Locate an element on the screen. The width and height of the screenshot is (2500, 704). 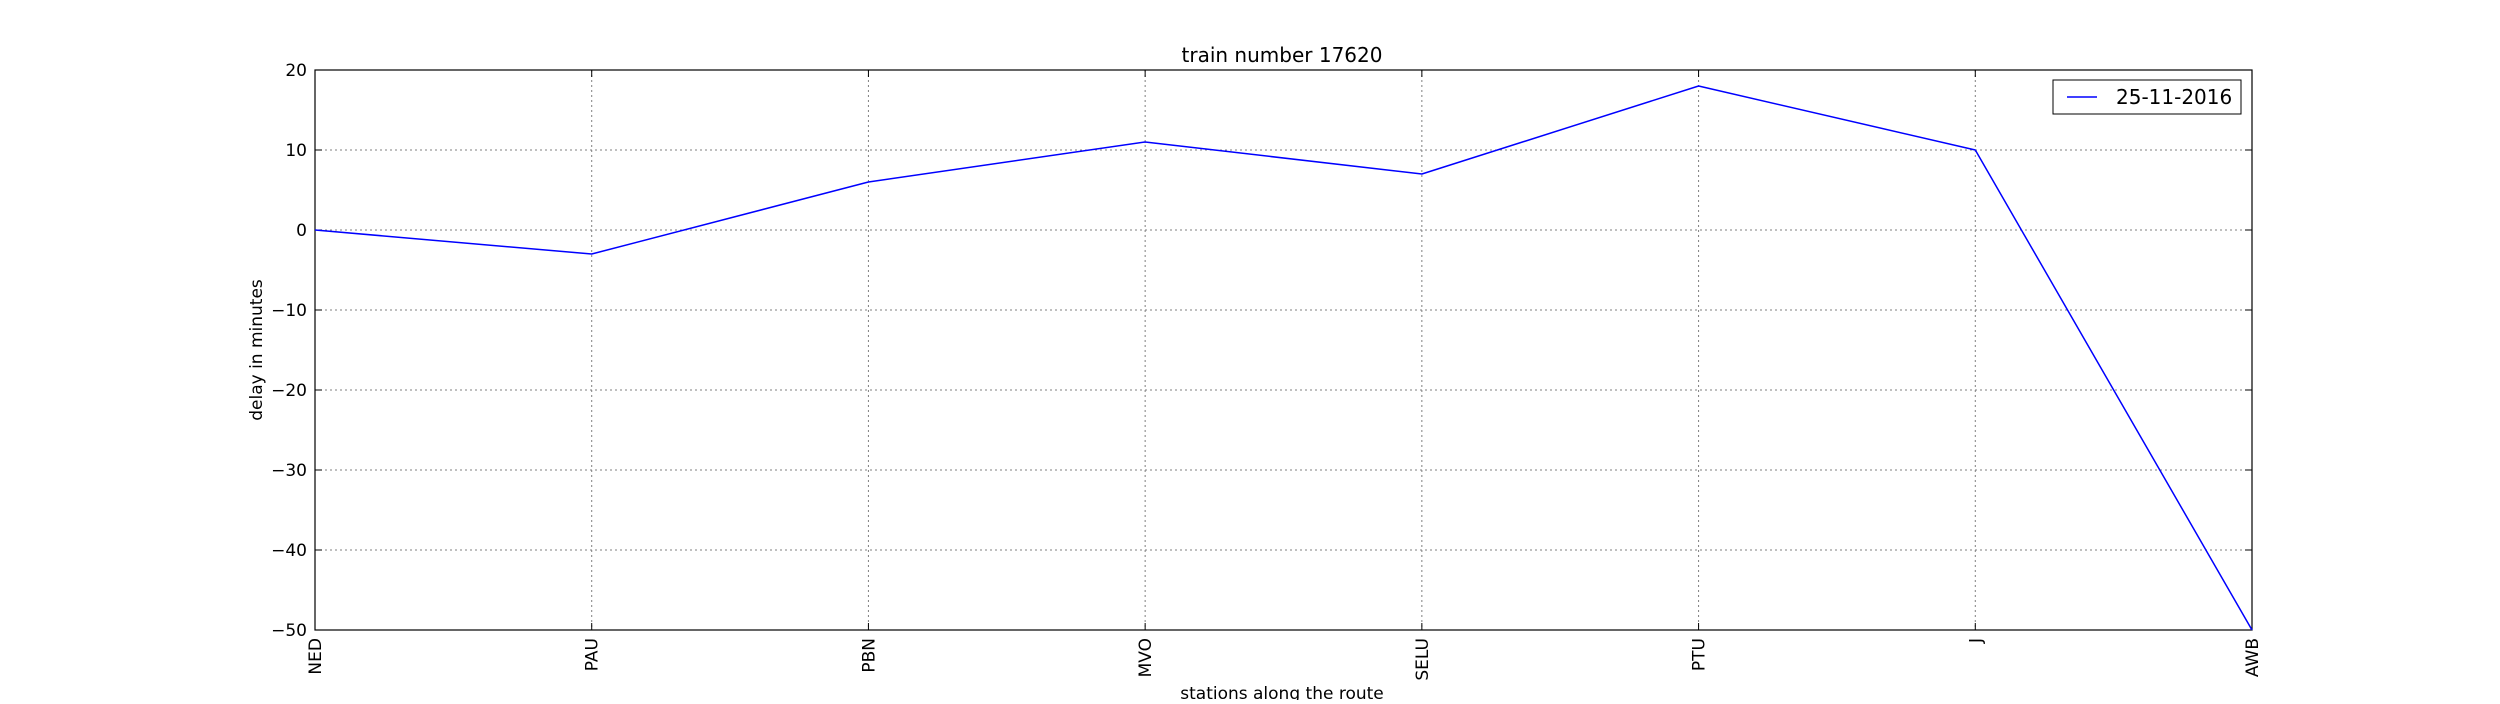
legend-entry-label: 25-11-2016 is located at coordinates (2174, 97).